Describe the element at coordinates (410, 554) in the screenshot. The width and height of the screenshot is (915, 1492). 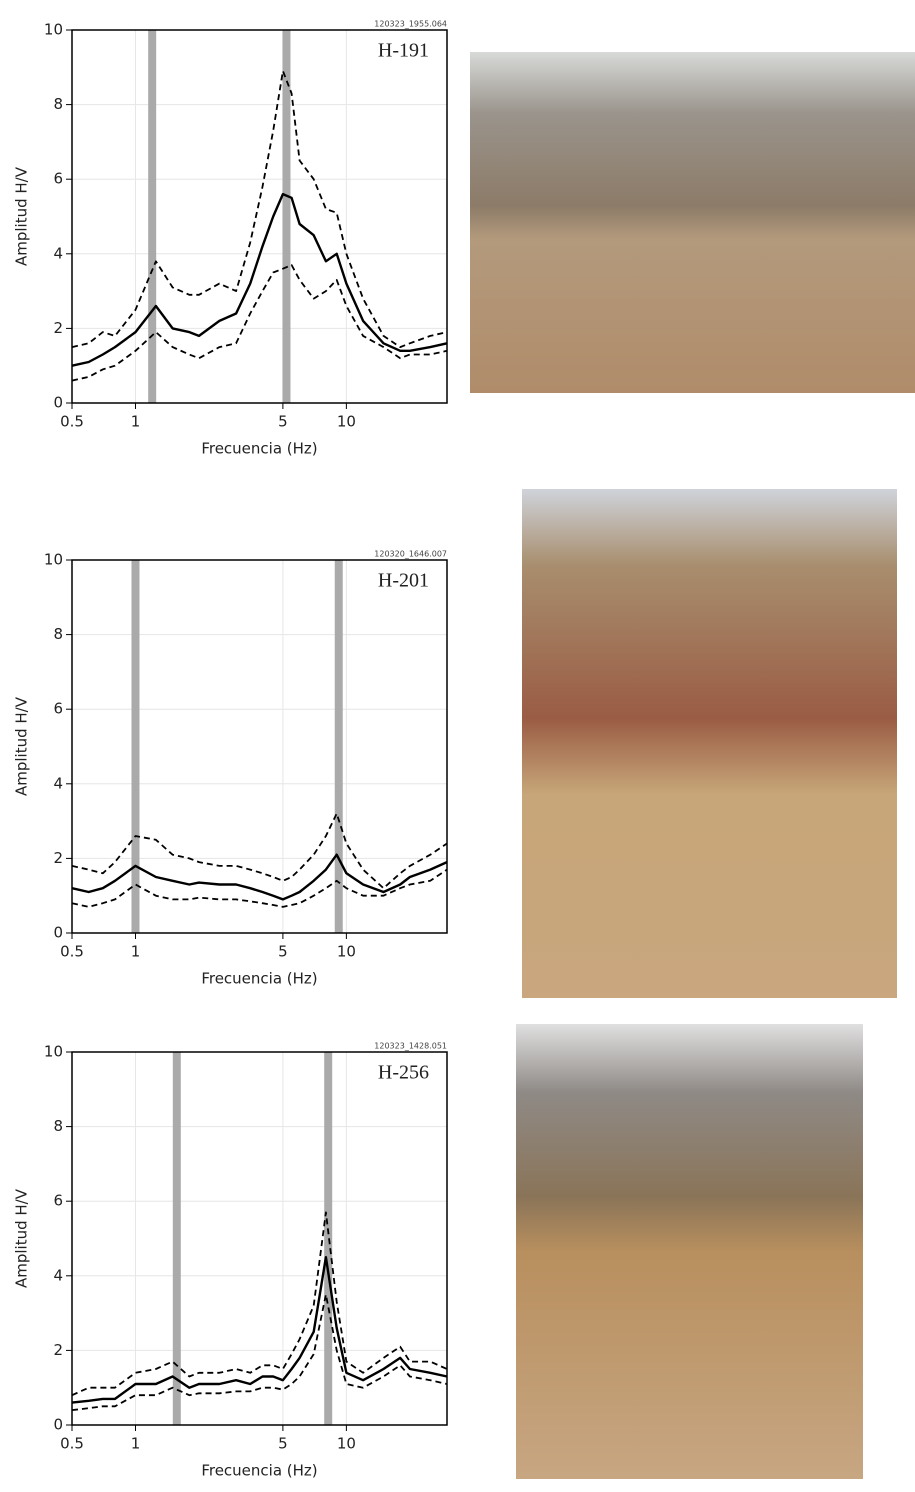
I see `file-id: 120320_1646.007` at that location.